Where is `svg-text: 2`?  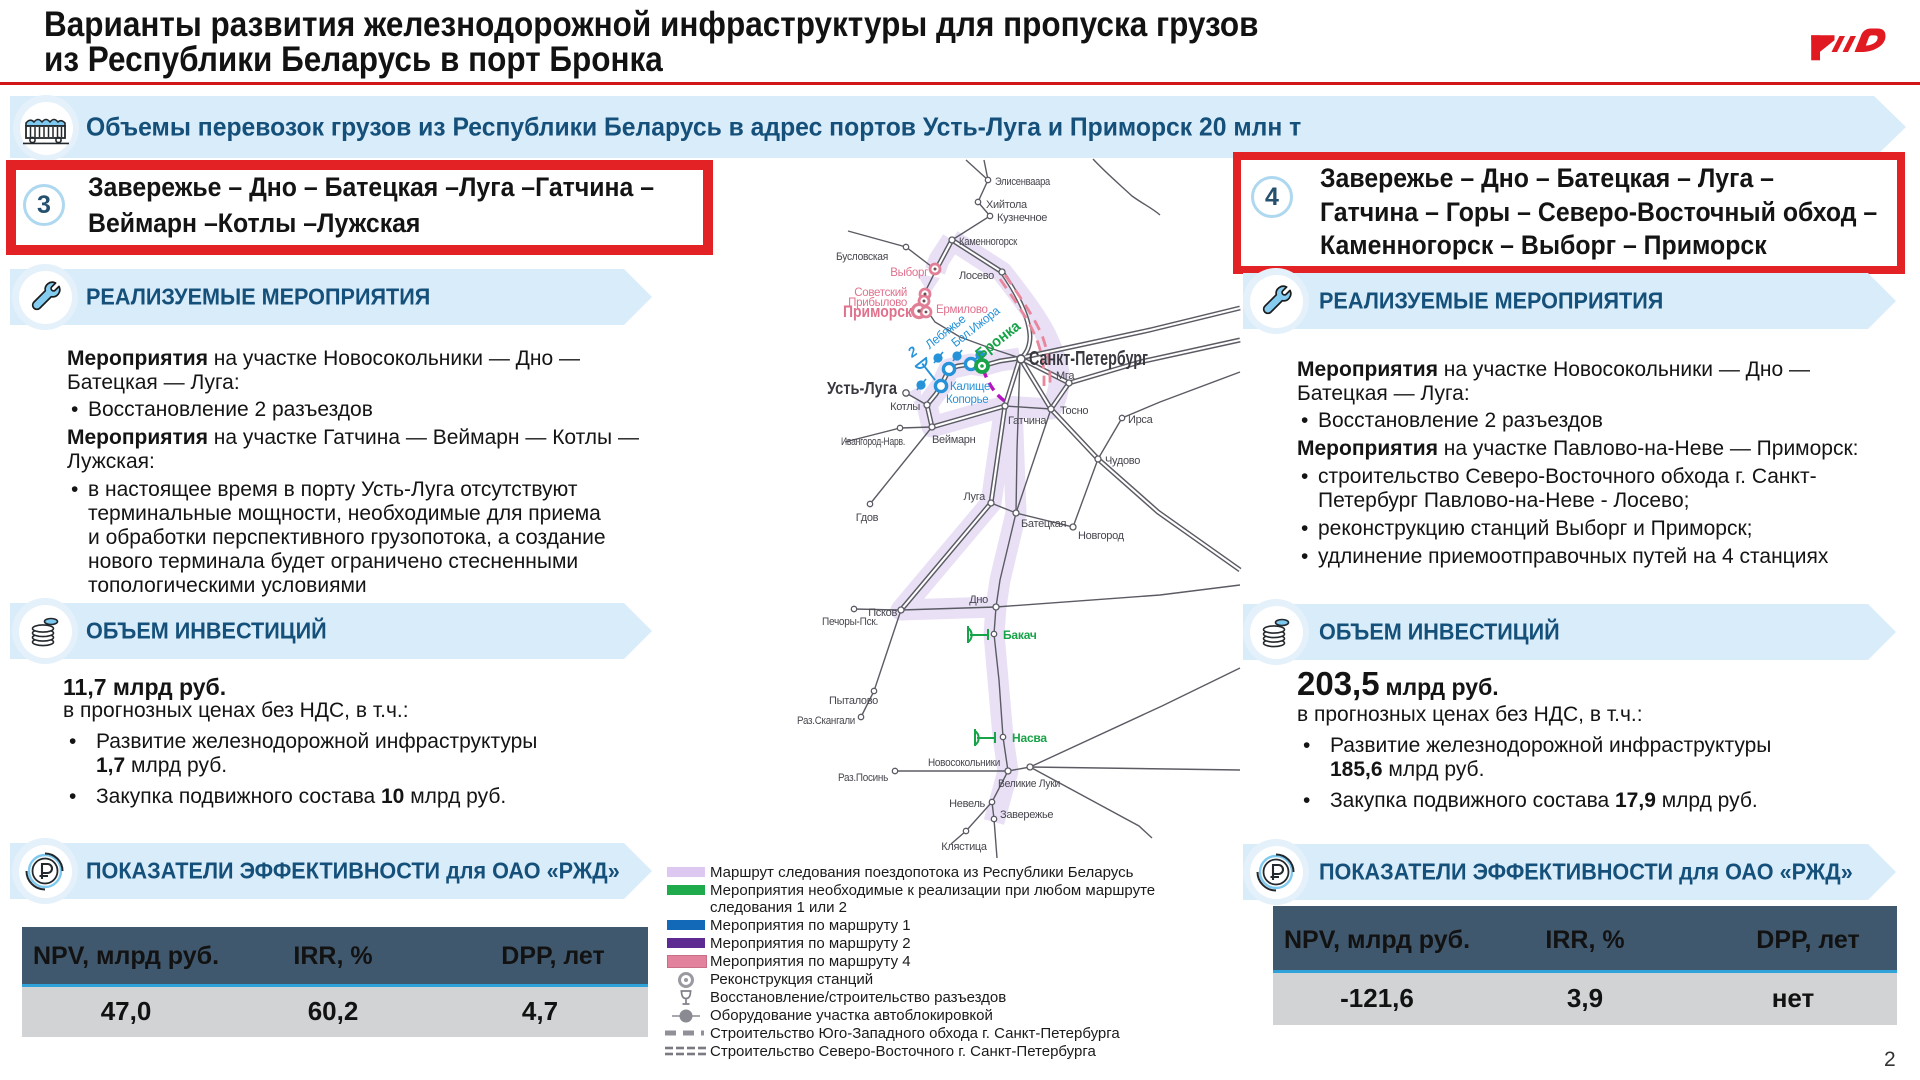
svg-text: 2 is located at coordinates (912, 352).